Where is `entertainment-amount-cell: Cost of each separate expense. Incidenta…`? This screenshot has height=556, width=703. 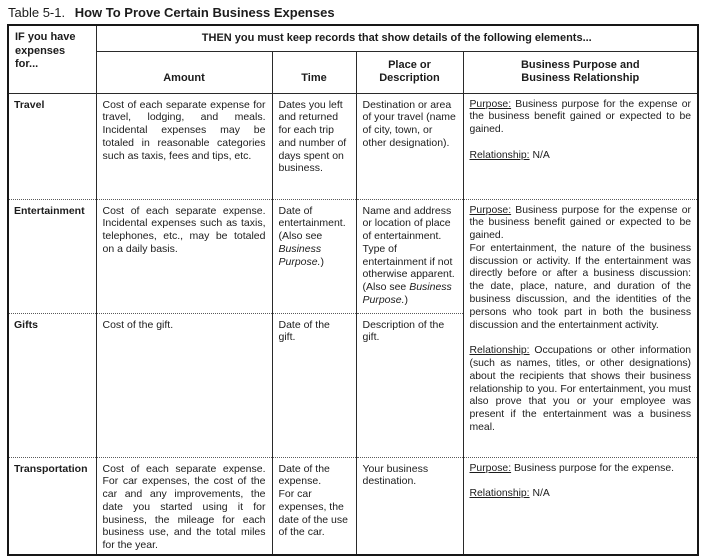
entertainment-amount-cell: Cost of each separate expense. Incidenta… is located at coordinates (183, 255).